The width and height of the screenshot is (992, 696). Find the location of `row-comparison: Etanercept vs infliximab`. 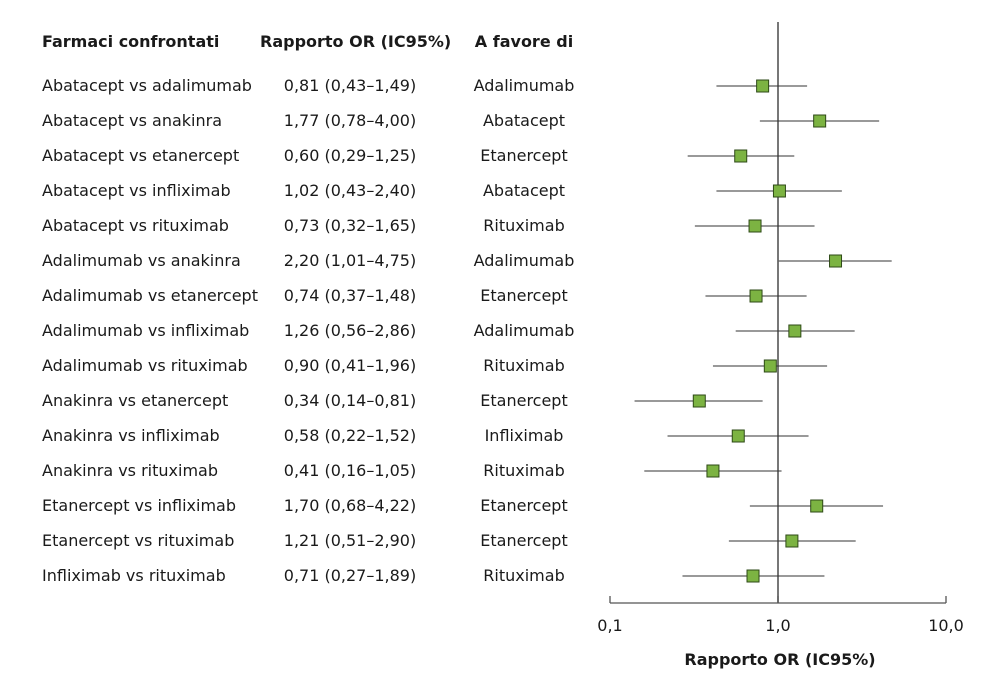

row-comparison: Etanercept vs infliximab is located at coordinates (139, 505).